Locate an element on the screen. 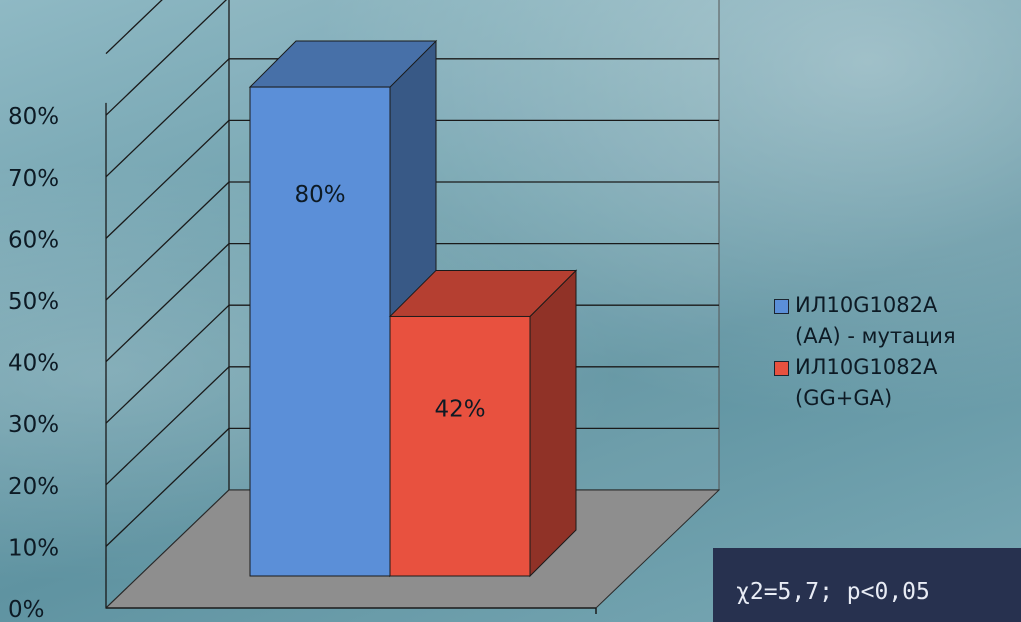 This screenshot has height=622, width=1021. data-label: 42% is located at coordinates (459, 409).